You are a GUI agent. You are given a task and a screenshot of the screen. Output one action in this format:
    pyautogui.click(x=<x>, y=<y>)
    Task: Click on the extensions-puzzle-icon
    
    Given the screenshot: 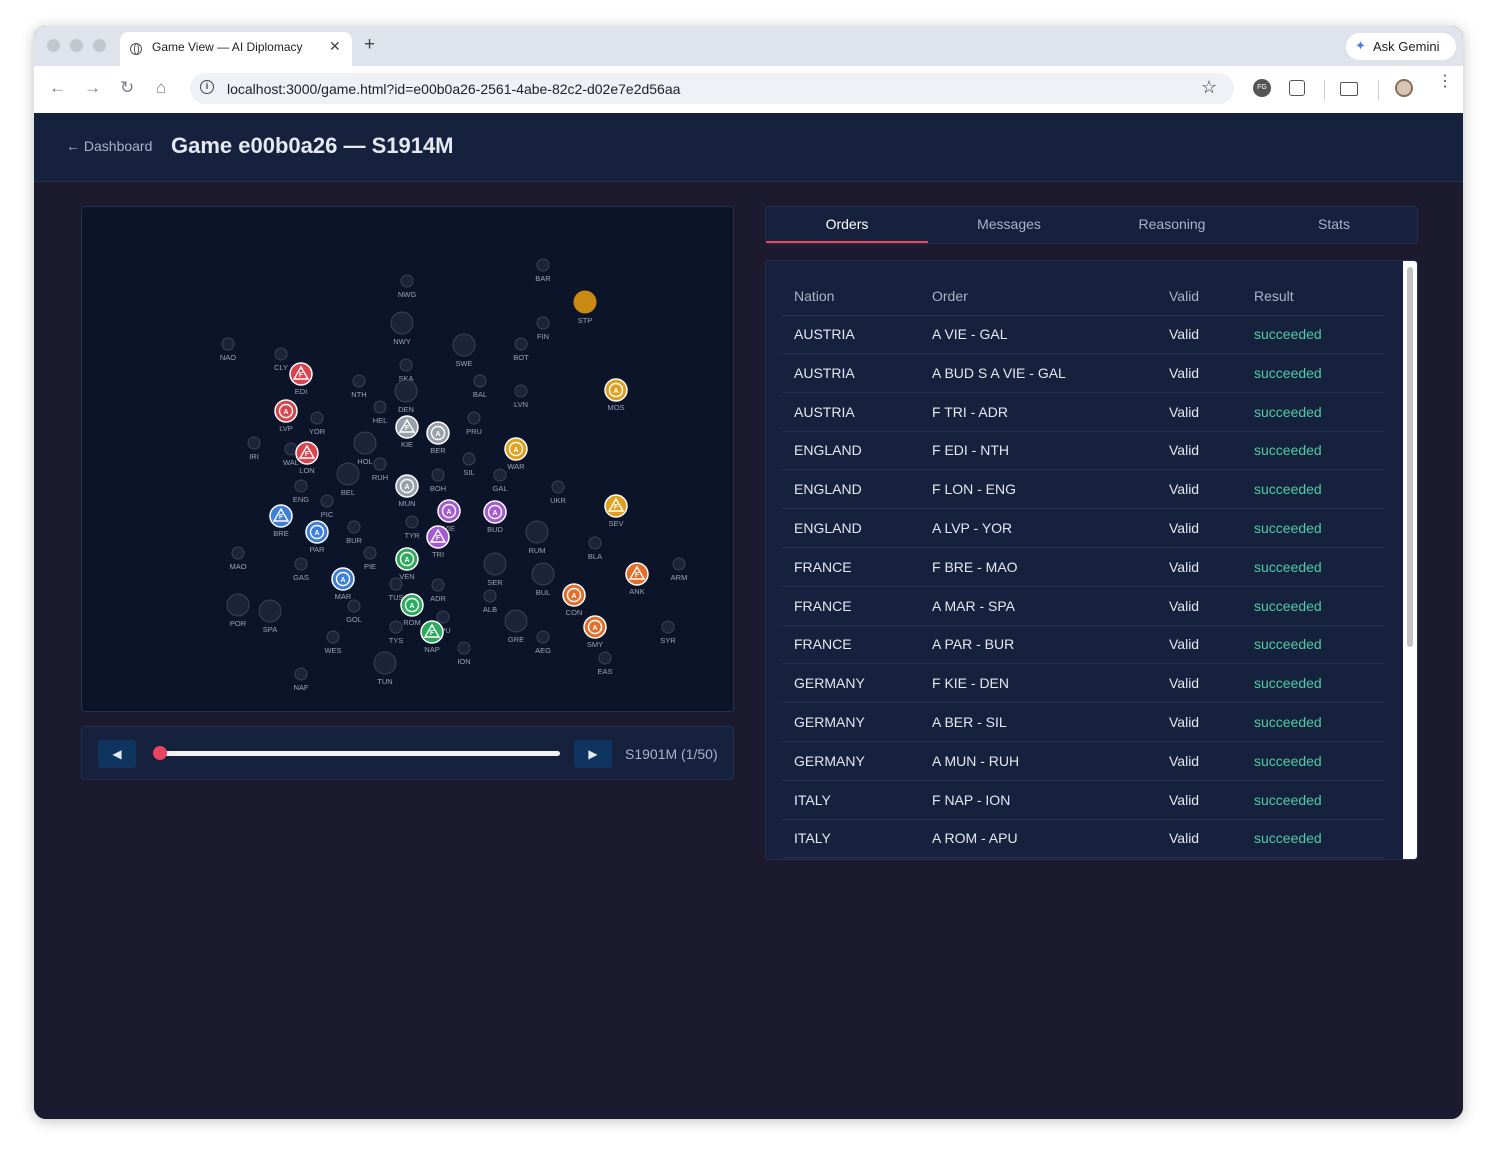 What is the action you would take?
    pyautogui.click(x=1297, y=88)
    